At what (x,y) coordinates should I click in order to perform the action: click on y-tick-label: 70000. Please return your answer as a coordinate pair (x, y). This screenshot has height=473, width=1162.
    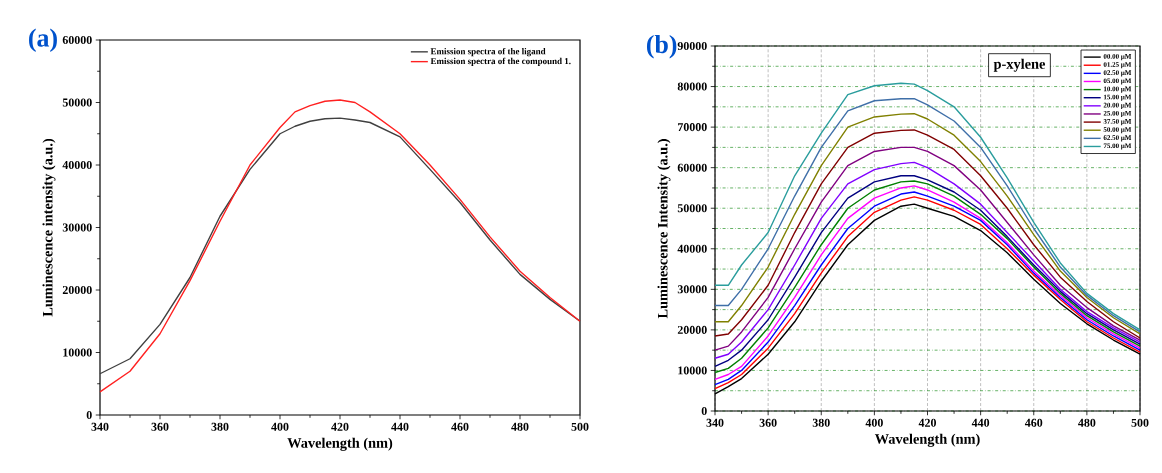
    Looking at the image, I should click on (692, 127).